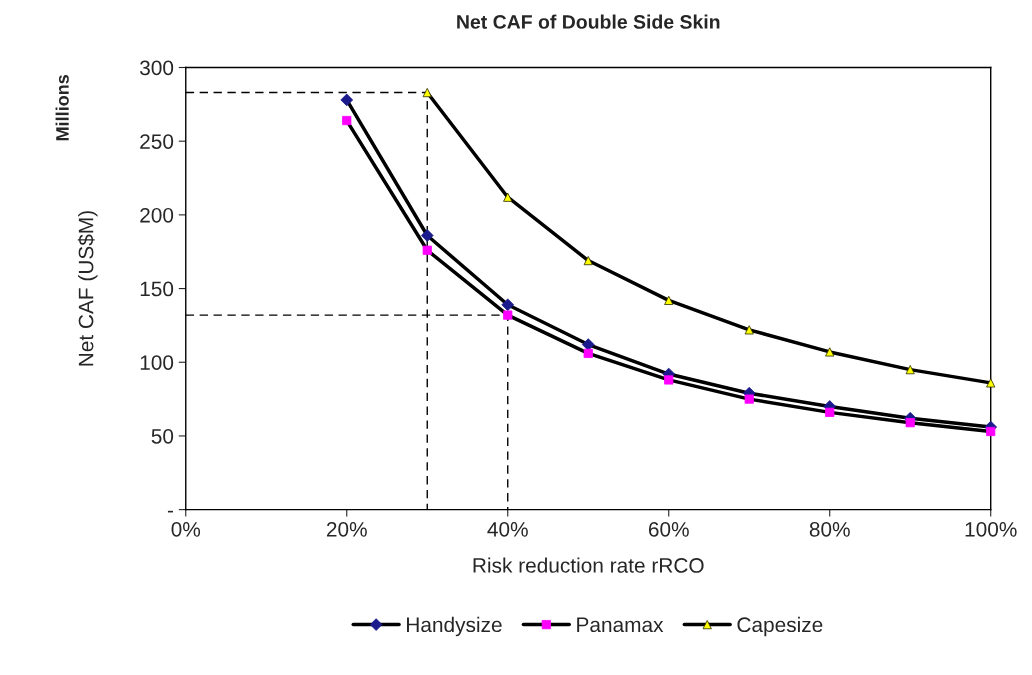  I want to click on y-tick-label: 250, so click(157, 141).